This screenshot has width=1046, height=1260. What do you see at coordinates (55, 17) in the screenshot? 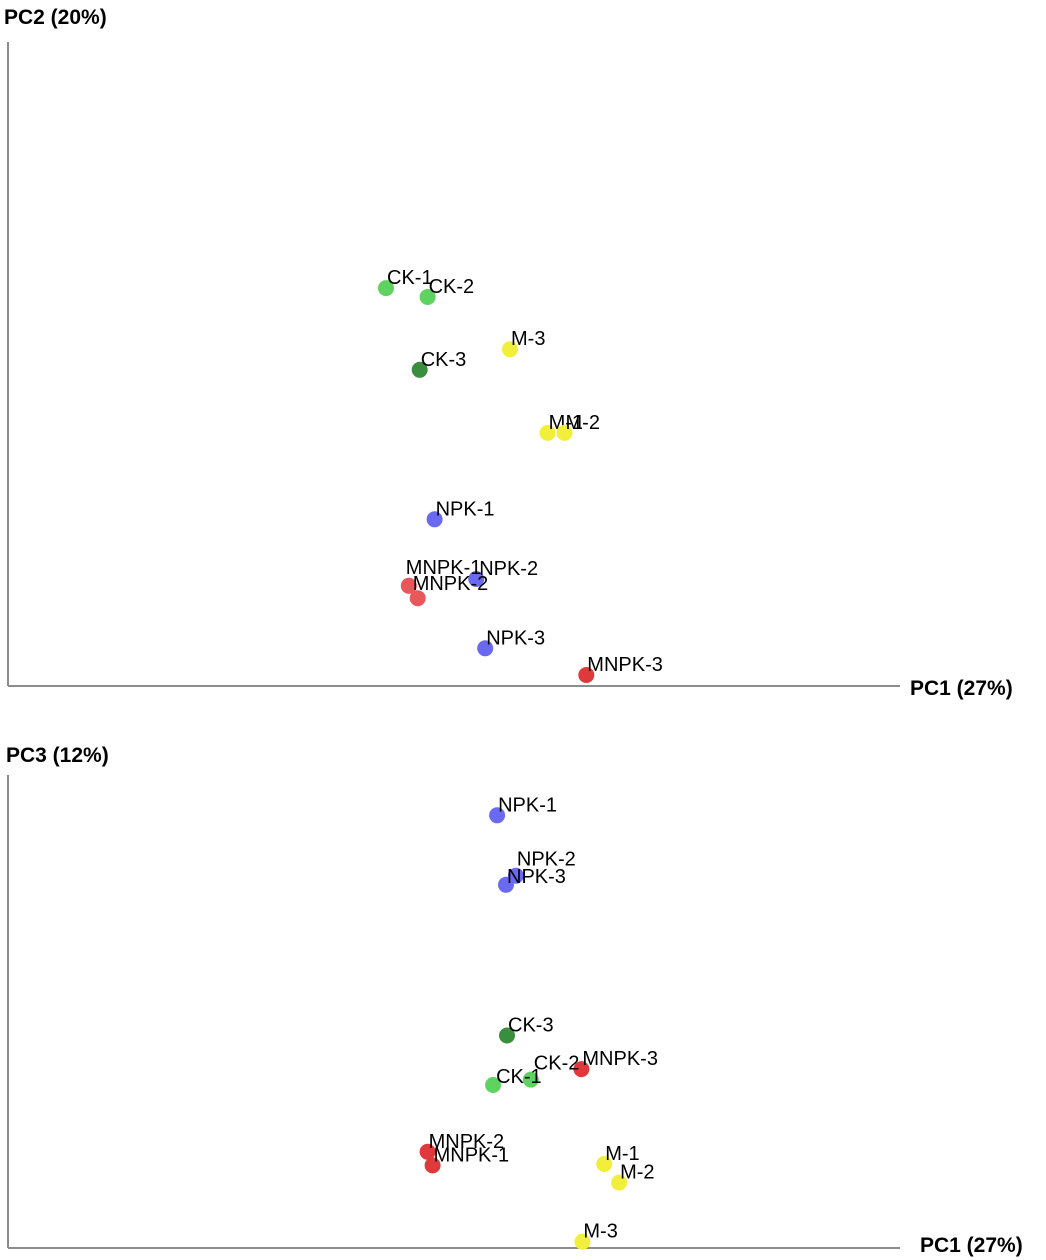
I see `y-axis-title: PC2 (20%)` at bounding box center [55, 17].